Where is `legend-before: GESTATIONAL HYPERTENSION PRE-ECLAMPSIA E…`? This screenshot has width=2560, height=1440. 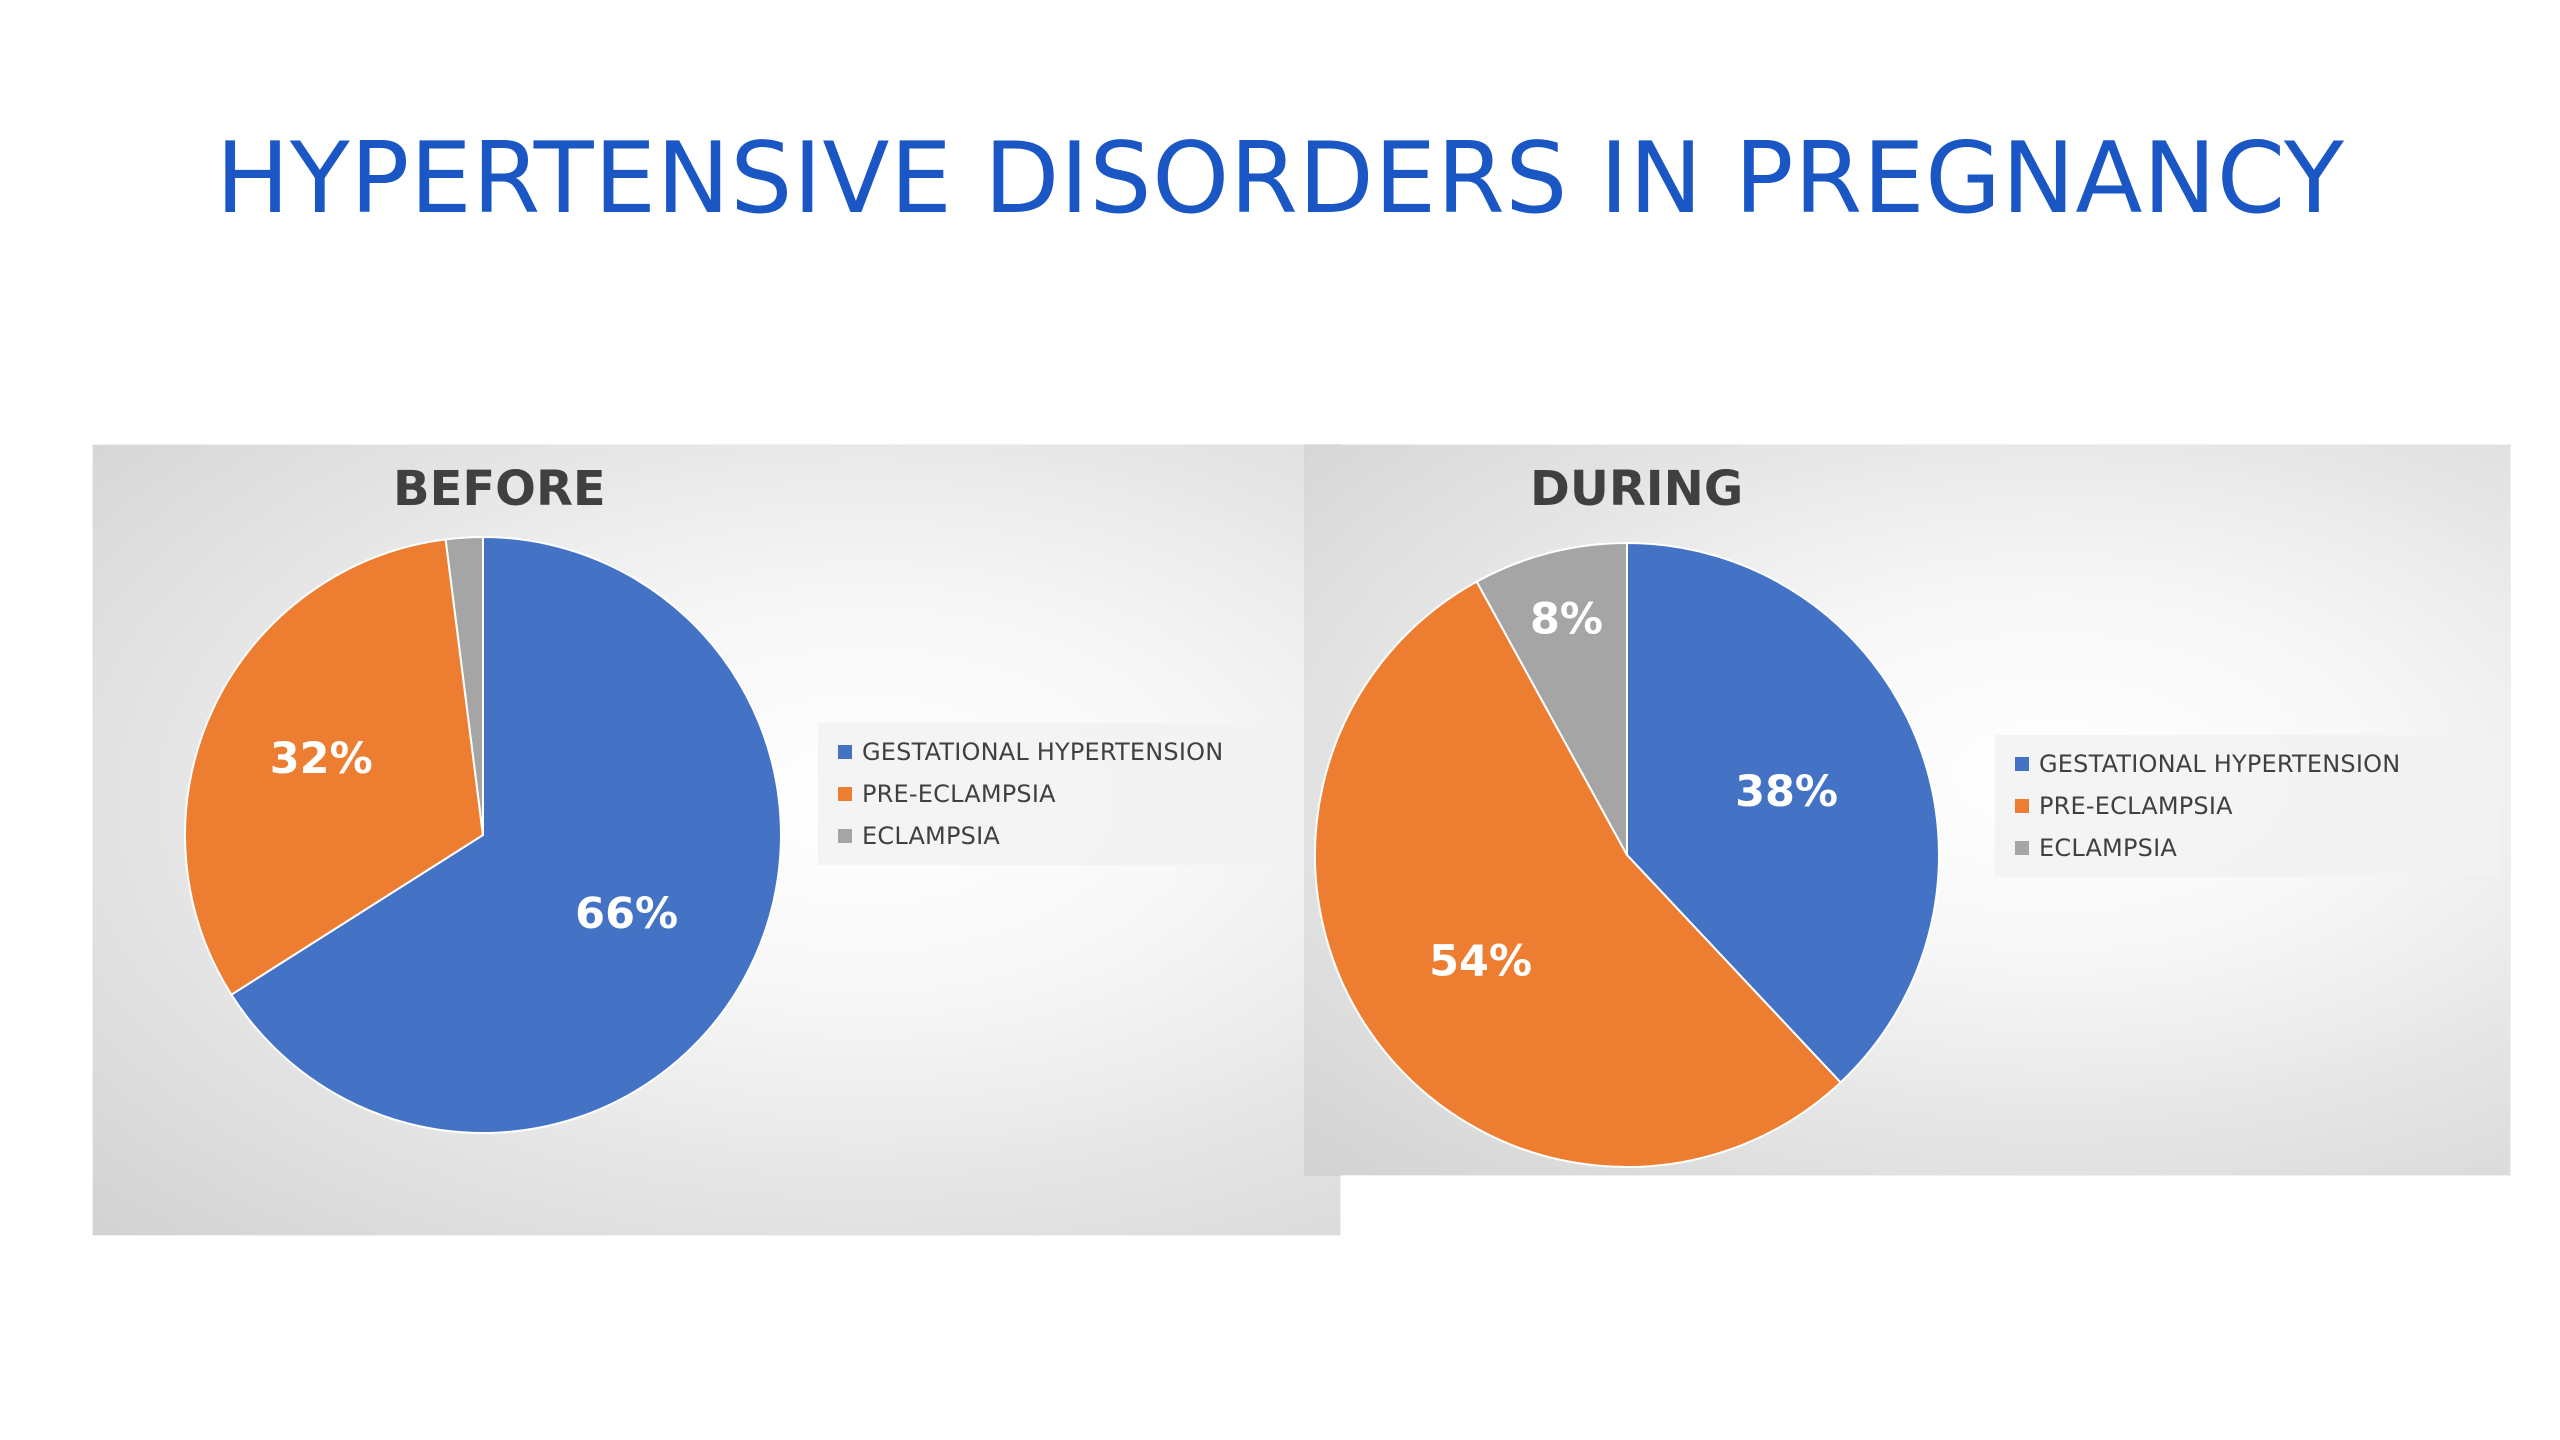
legend-before: GESTATIONAL HYPERTENSION PRE-ECLAMPSIA E… is located at coordinates (1058, 794).